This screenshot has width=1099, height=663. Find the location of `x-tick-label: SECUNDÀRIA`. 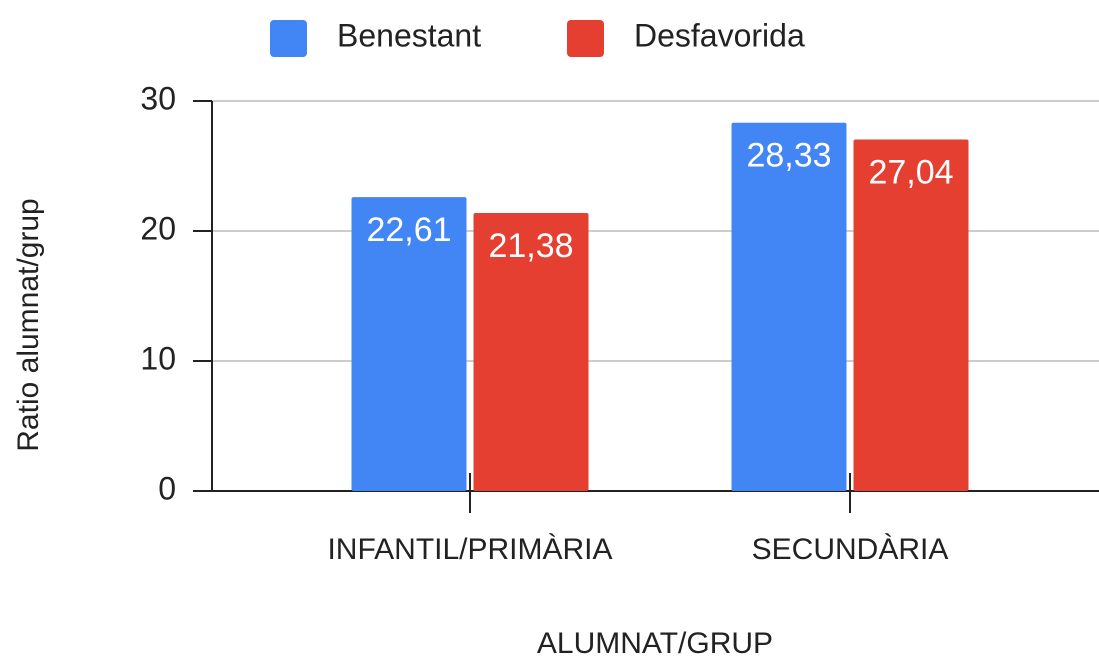

x-tick-label: SECUNDÀRIA is located at coordinates (850, 549).